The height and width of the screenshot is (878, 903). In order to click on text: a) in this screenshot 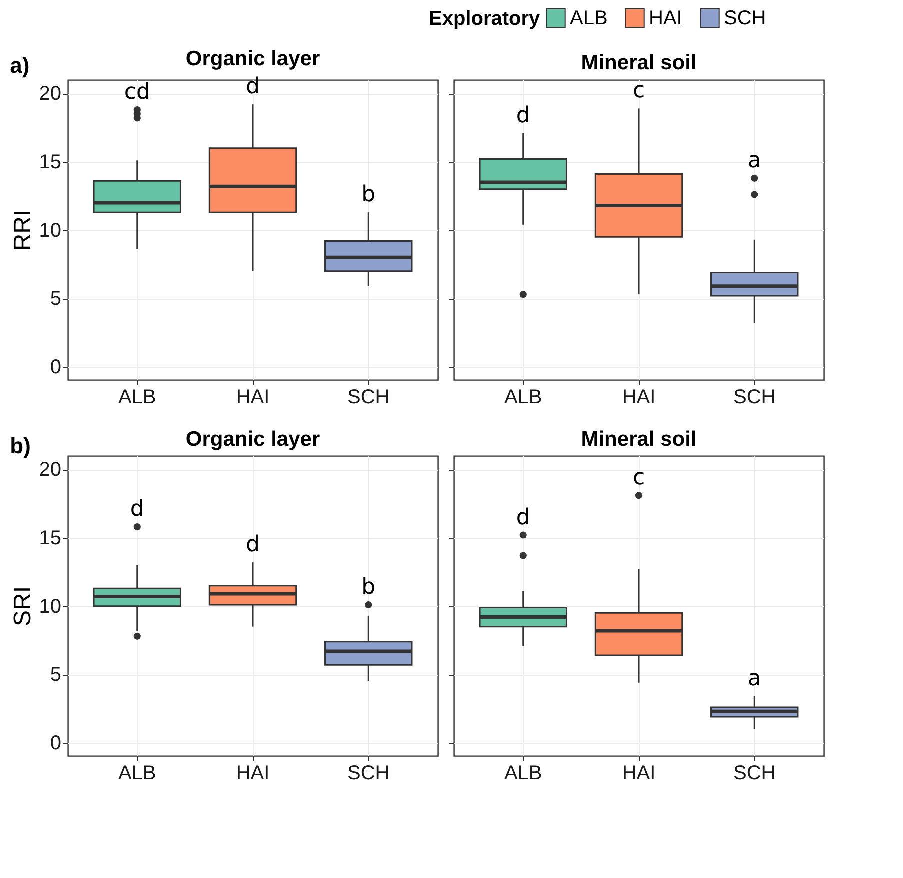, I will do `click(20, 65)`.